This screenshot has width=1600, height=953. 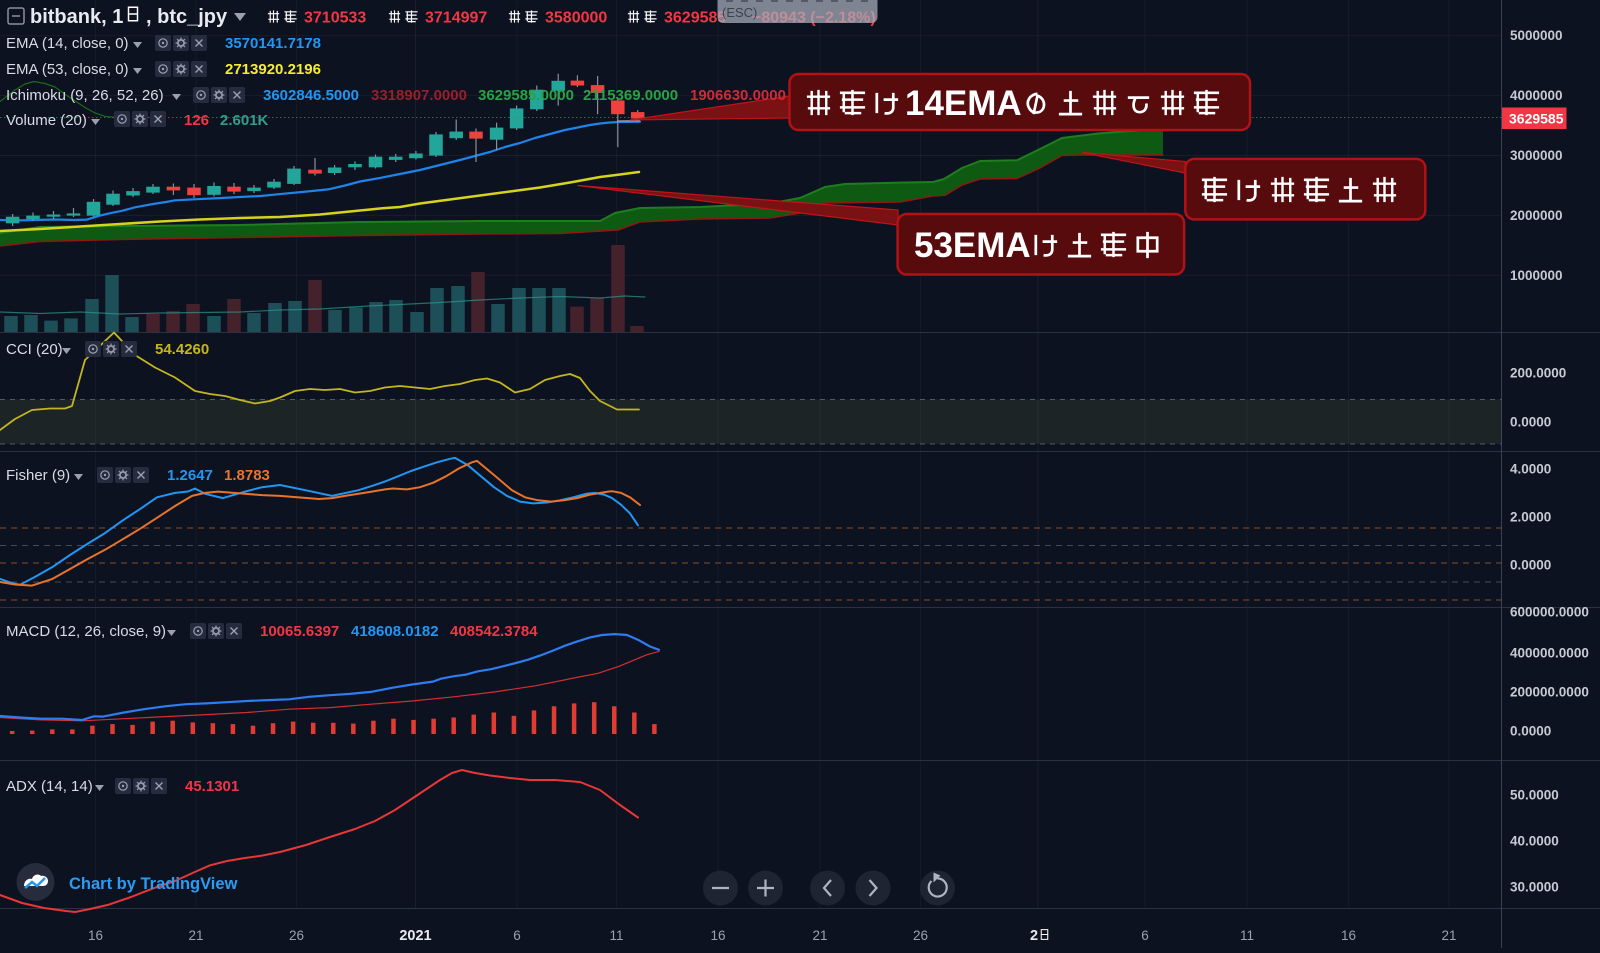 What do you see at coordinates (415, 936) in the screenshot?
I see `svg-text: 2021` at bounding box center [415, 936].